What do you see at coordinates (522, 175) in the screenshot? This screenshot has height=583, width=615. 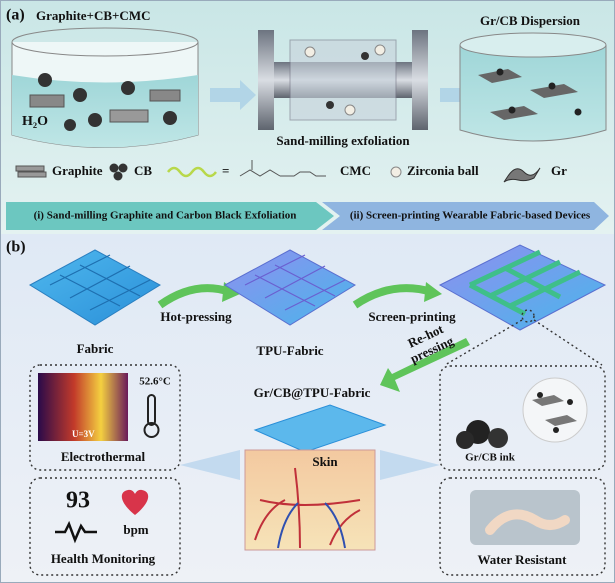 I see `legend-gr-icon` at bounding box center [522, 175].